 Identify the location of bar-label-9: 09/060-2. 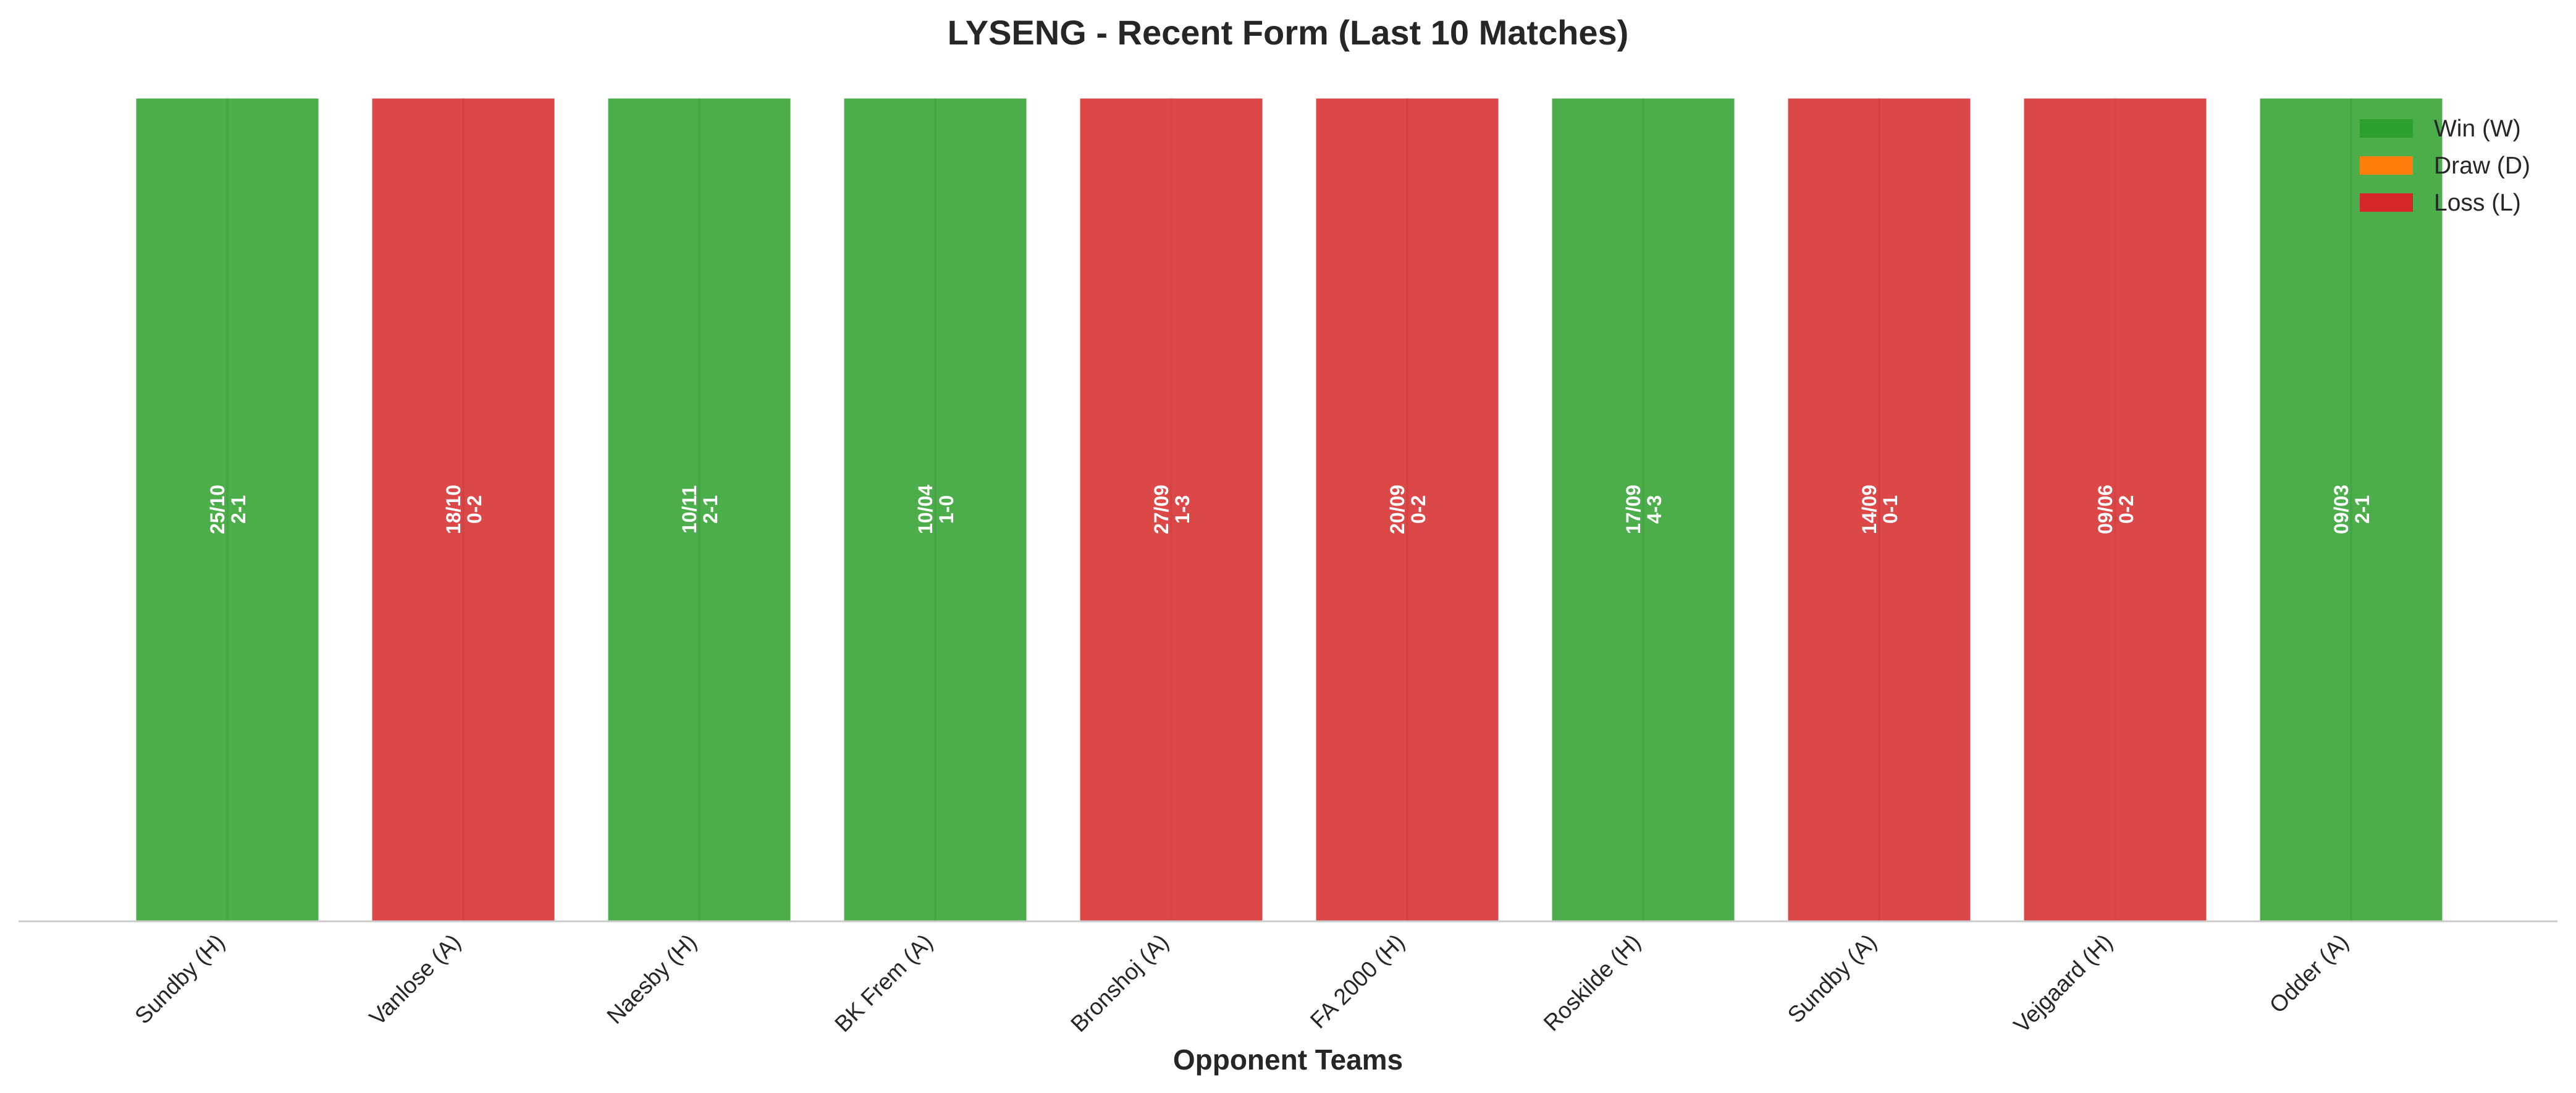
(2115, 509).